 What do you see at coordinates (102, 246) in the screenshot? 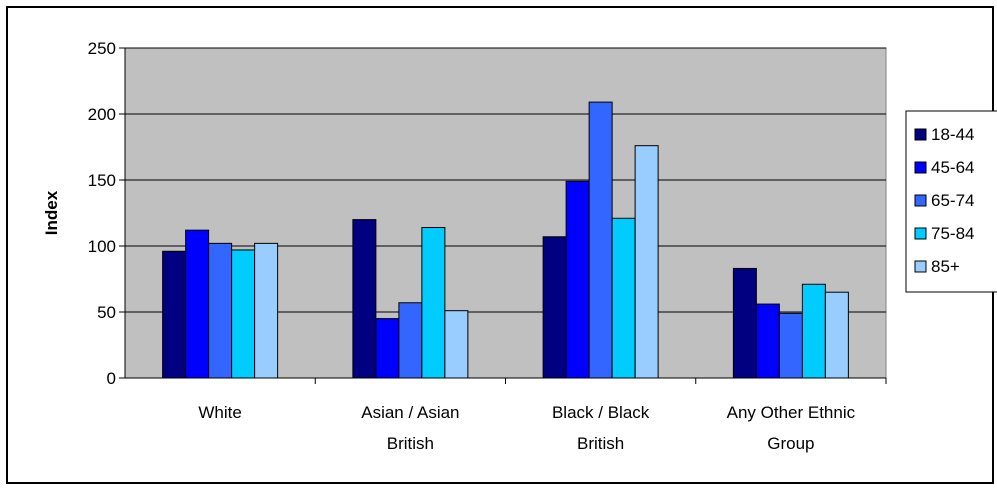
I see `y-tick-label: 100` at bounding box center [102, 246].